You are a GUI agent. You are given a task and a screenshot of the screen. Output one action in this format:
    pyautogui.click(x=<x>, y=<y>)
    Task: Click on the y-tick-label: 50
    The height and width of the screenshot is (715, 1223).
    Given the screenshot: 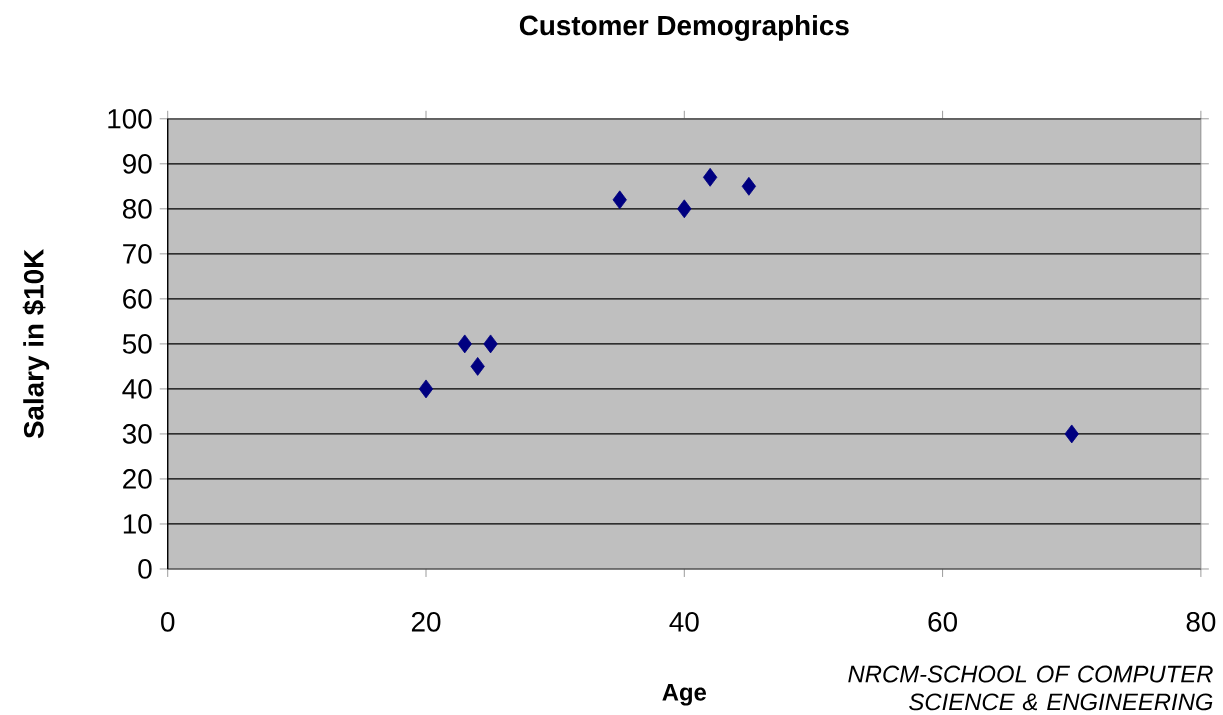 What is the action you would take?
    pyautogui.click(x=137, y=344)
    